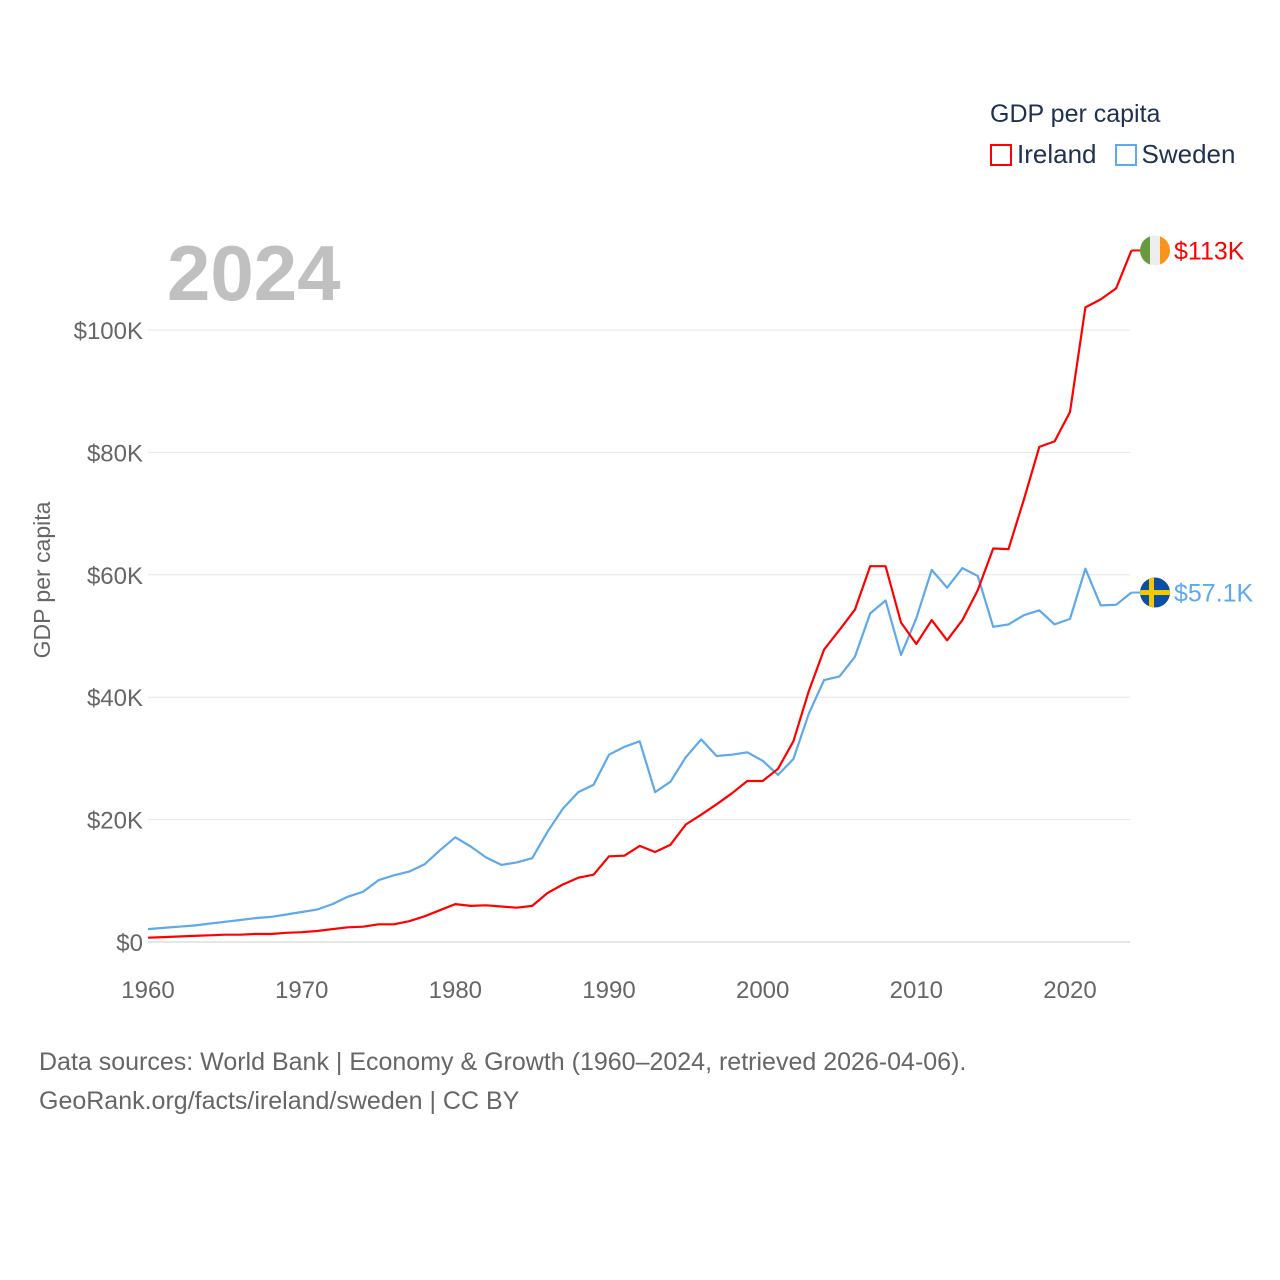  I want to click on flag-cross-h, so click(1155, 593).